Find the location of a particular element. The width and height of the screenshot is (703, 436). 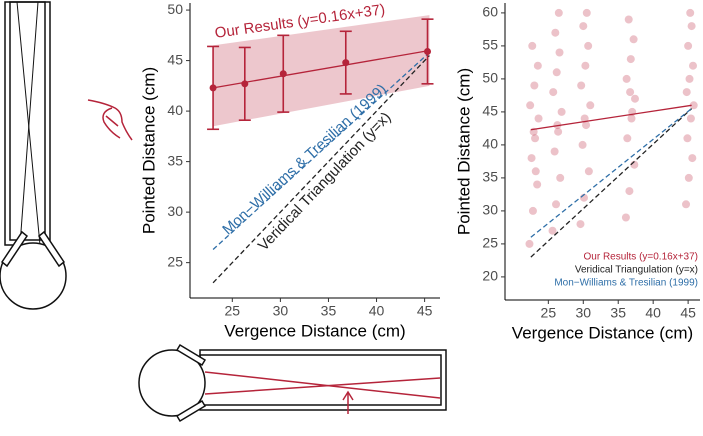

confidence-band is located at coordinates (321, 71).